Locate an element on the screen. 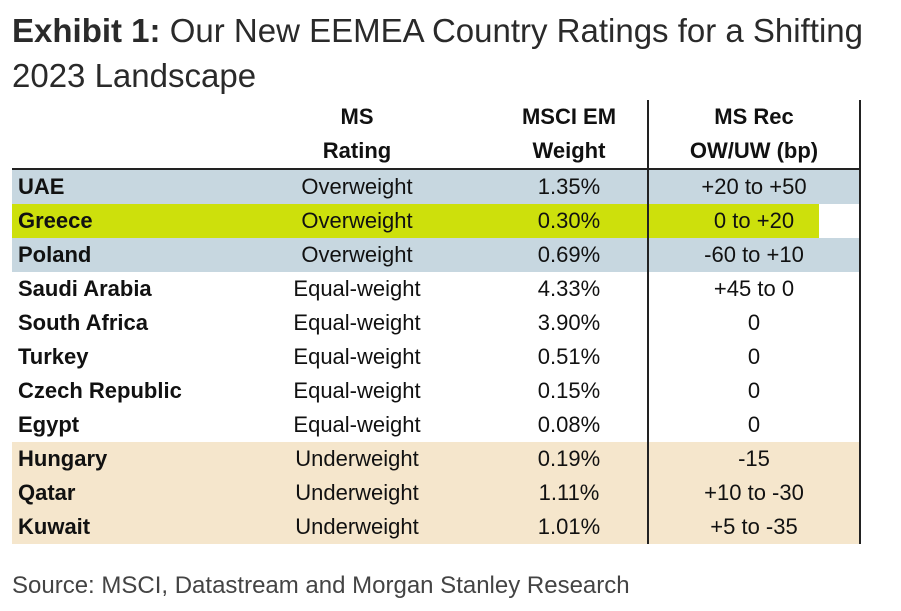 Image resolution: width=901 pixels, height=611 pixels. weight-cell: 4.33% is located at coordinates (569, 288).